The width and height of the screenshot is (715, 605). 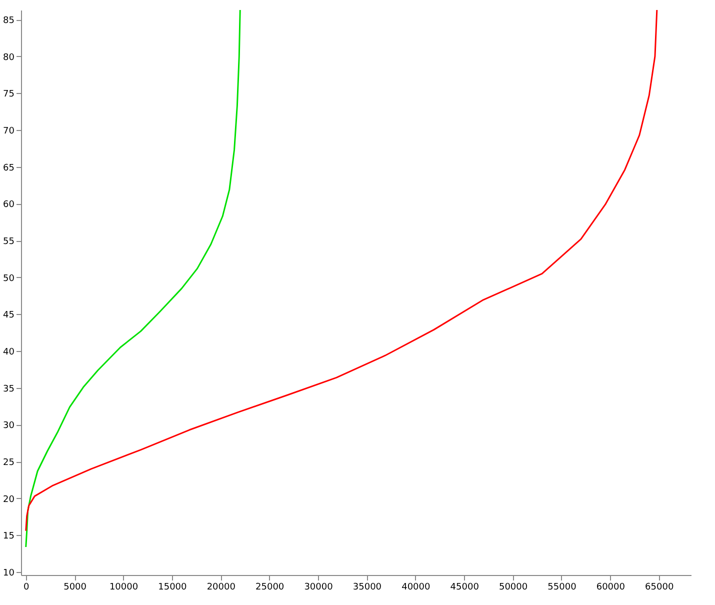 I want to click on x-tick-label: 5000, so click(x=75, y=587).